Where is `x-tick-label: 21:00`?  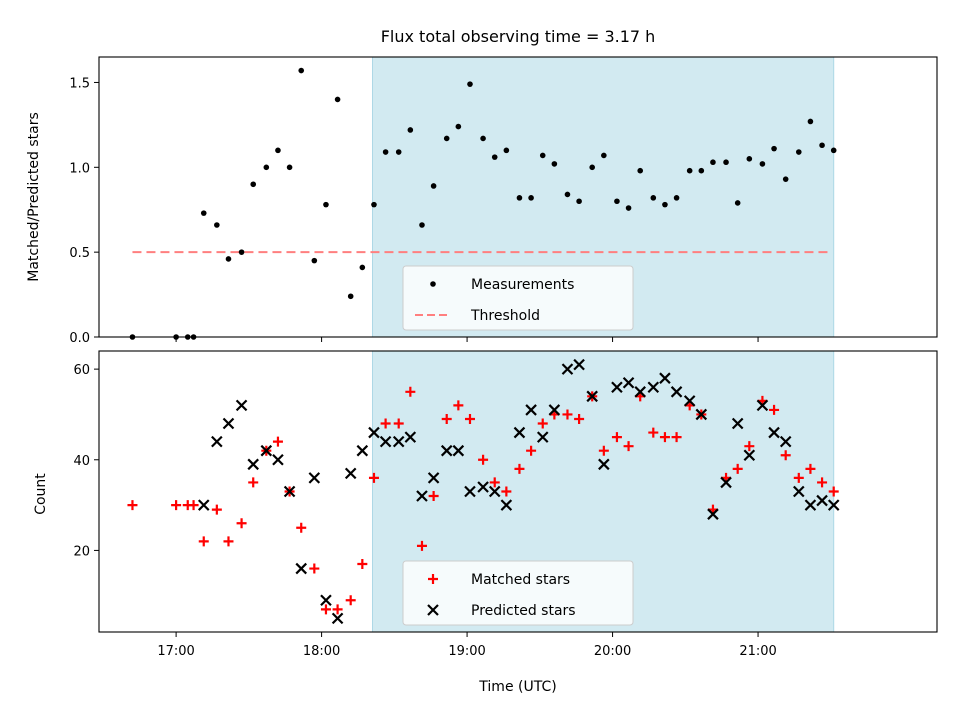
x-tick-label: 21:00 is located at coordinates (757, 651).